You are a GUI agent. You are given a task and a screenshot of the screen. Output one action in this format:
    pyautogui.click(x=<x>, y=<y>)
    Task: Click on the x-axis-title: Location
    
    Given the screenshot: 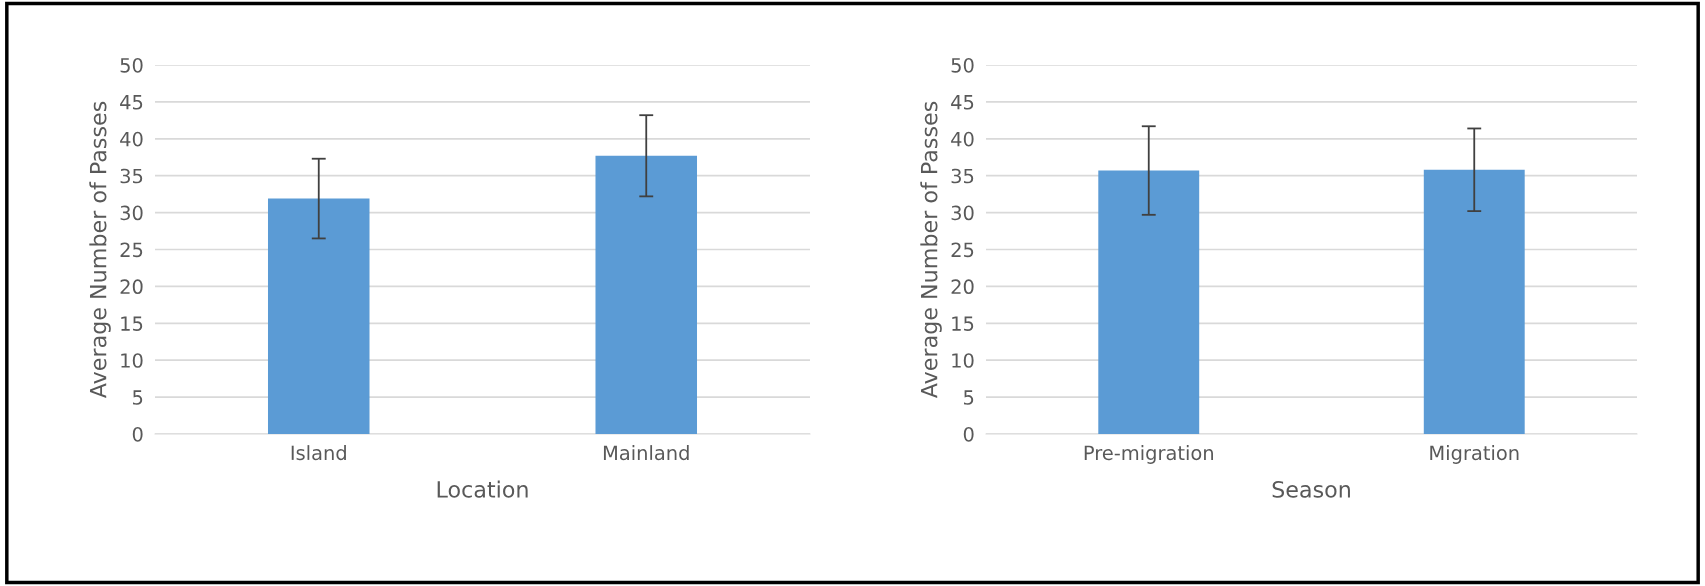 What is the action you would take?
    pyautogui.click(x=482, y=489)
    